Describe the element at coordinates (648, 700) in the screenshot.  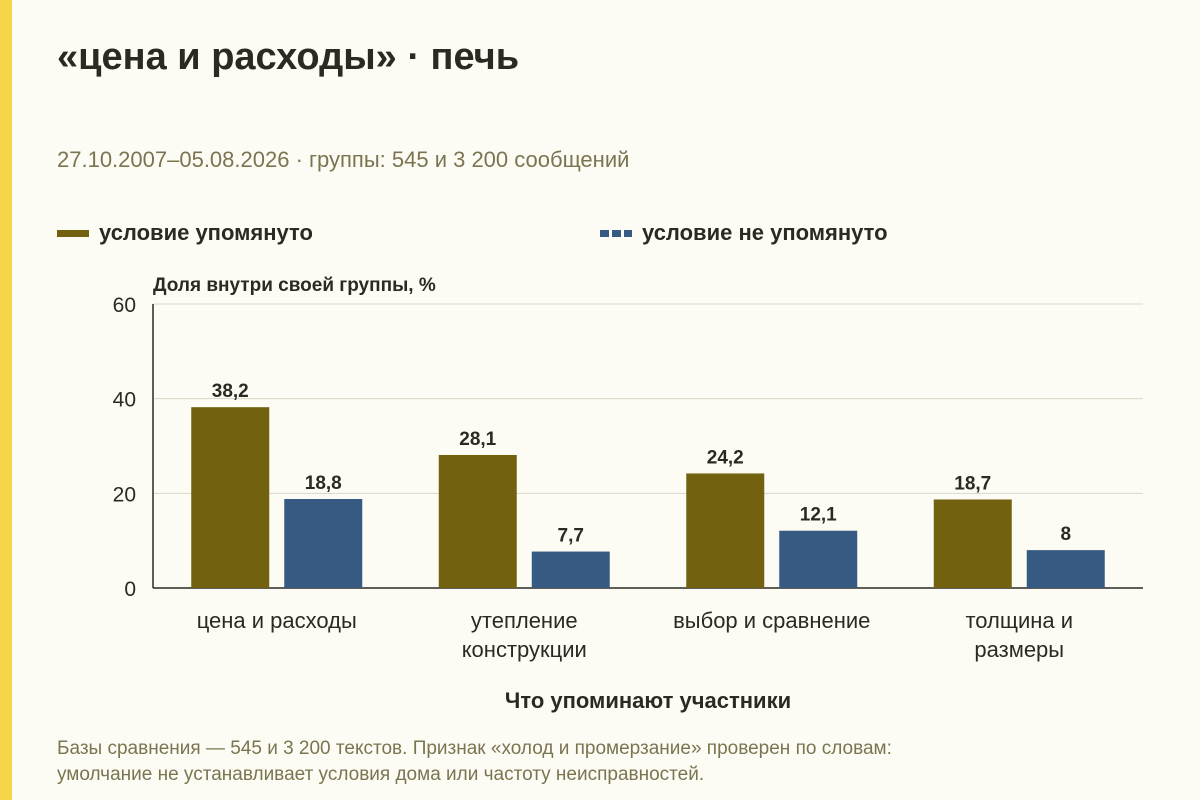
I see `x-axis-label: Что упоминают участники` at that location.